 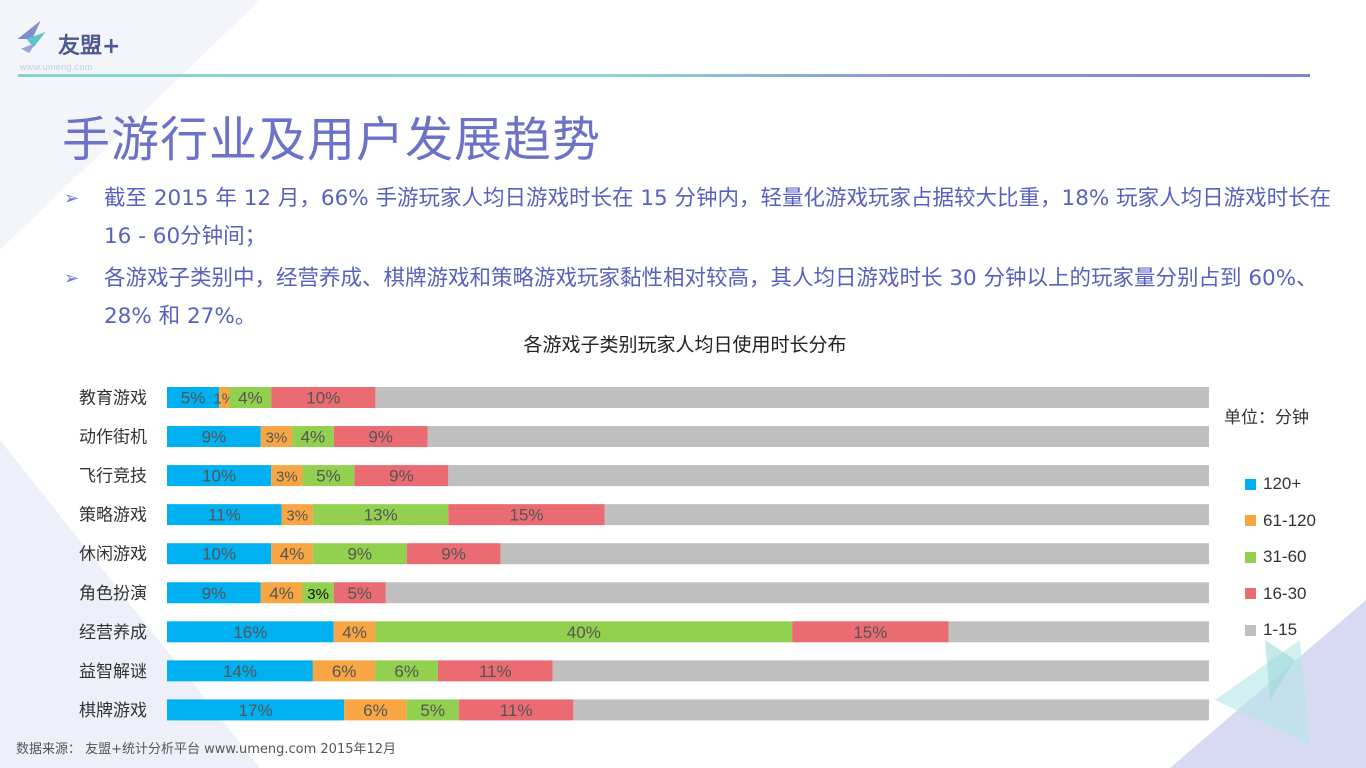 I want to click on legend-item: 120+, so click(x=1280, y=484).